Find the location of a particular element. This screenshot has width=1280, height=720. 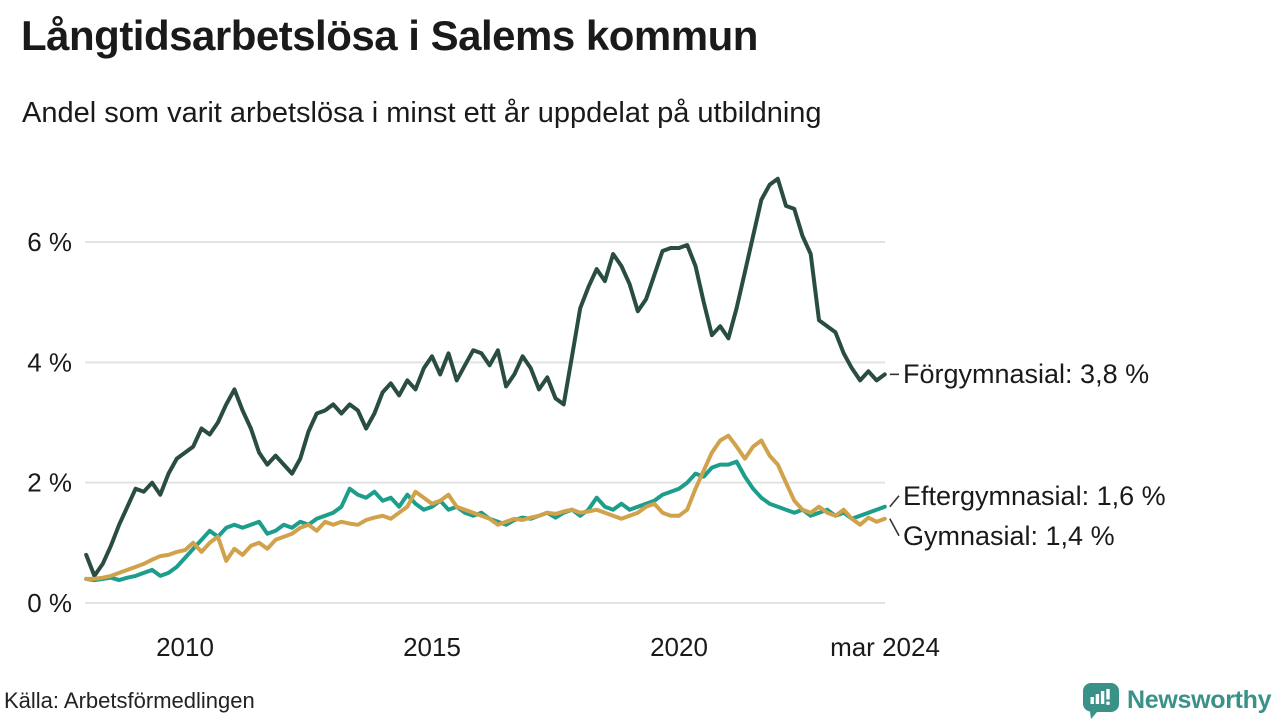

y-tick-label: 0 % is located at coordinates (49, 603).